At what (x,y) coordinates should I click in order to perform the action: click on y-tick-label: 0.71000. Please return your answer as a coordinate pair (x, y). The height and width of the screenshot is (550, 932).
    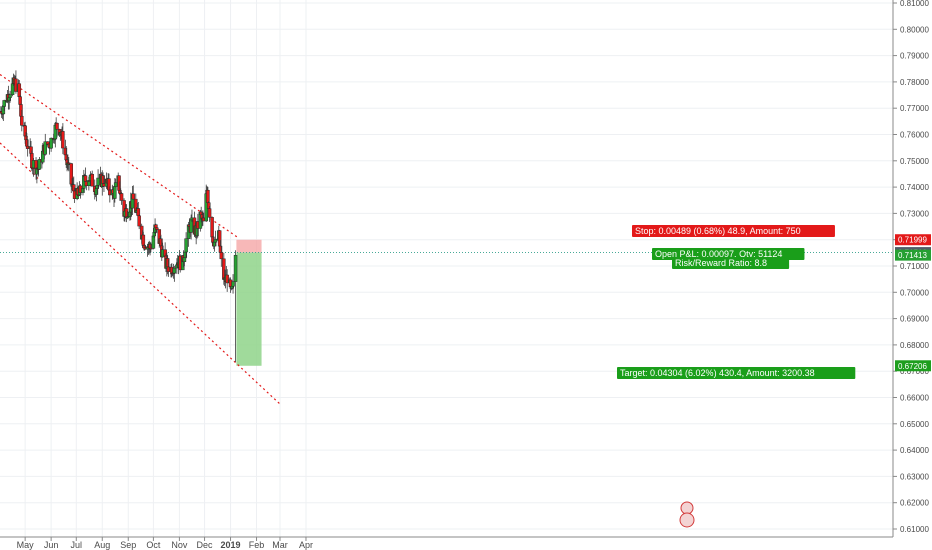
    Looking at the image, I should click on (914, 266).